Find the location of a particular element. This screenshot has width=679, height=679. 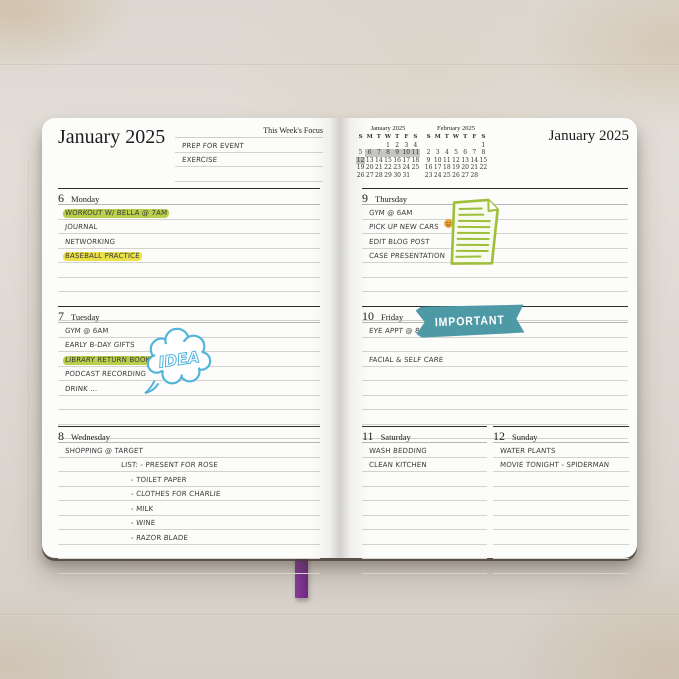

handwritten-entry: Podcast Recording is located at coordinates (105, 374).